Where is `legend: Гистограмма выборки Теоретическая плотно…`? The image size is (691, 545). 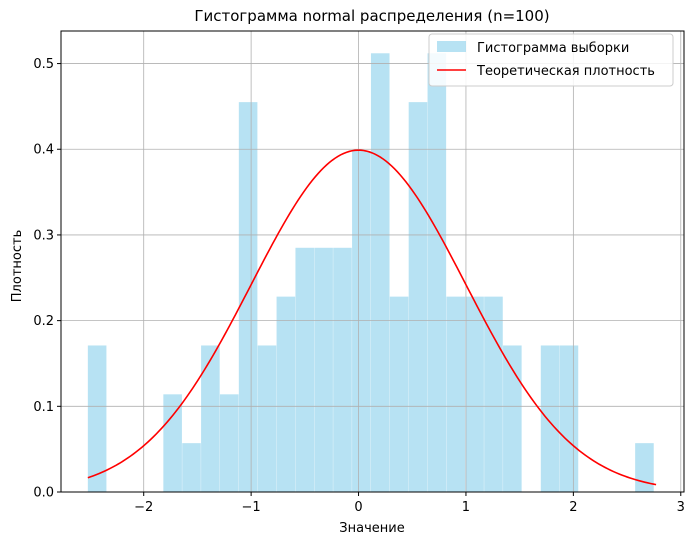 legend: Гистограмма выборки Теоретическая плотно… is located at coordinates (551, 60).